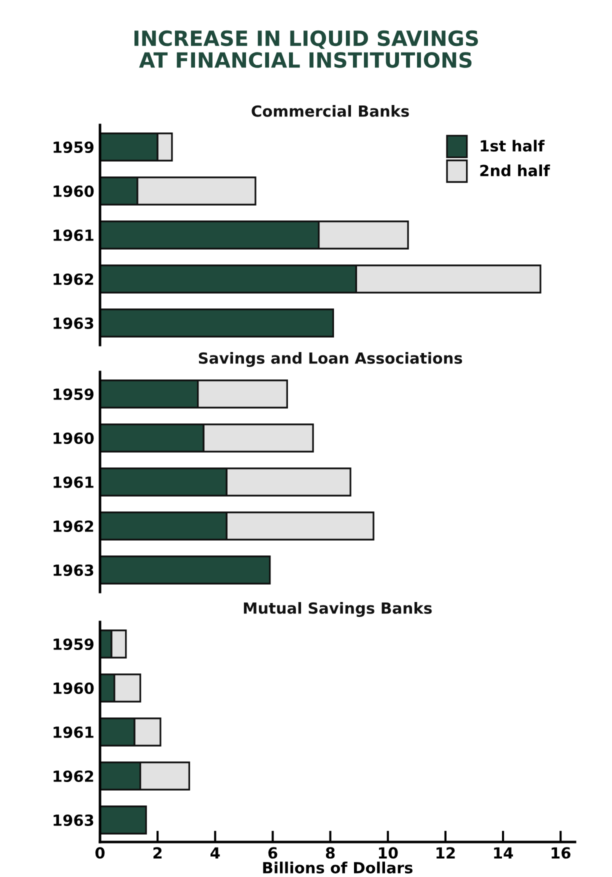  I want to click on x-tick-label: 10, so click(388, 853).